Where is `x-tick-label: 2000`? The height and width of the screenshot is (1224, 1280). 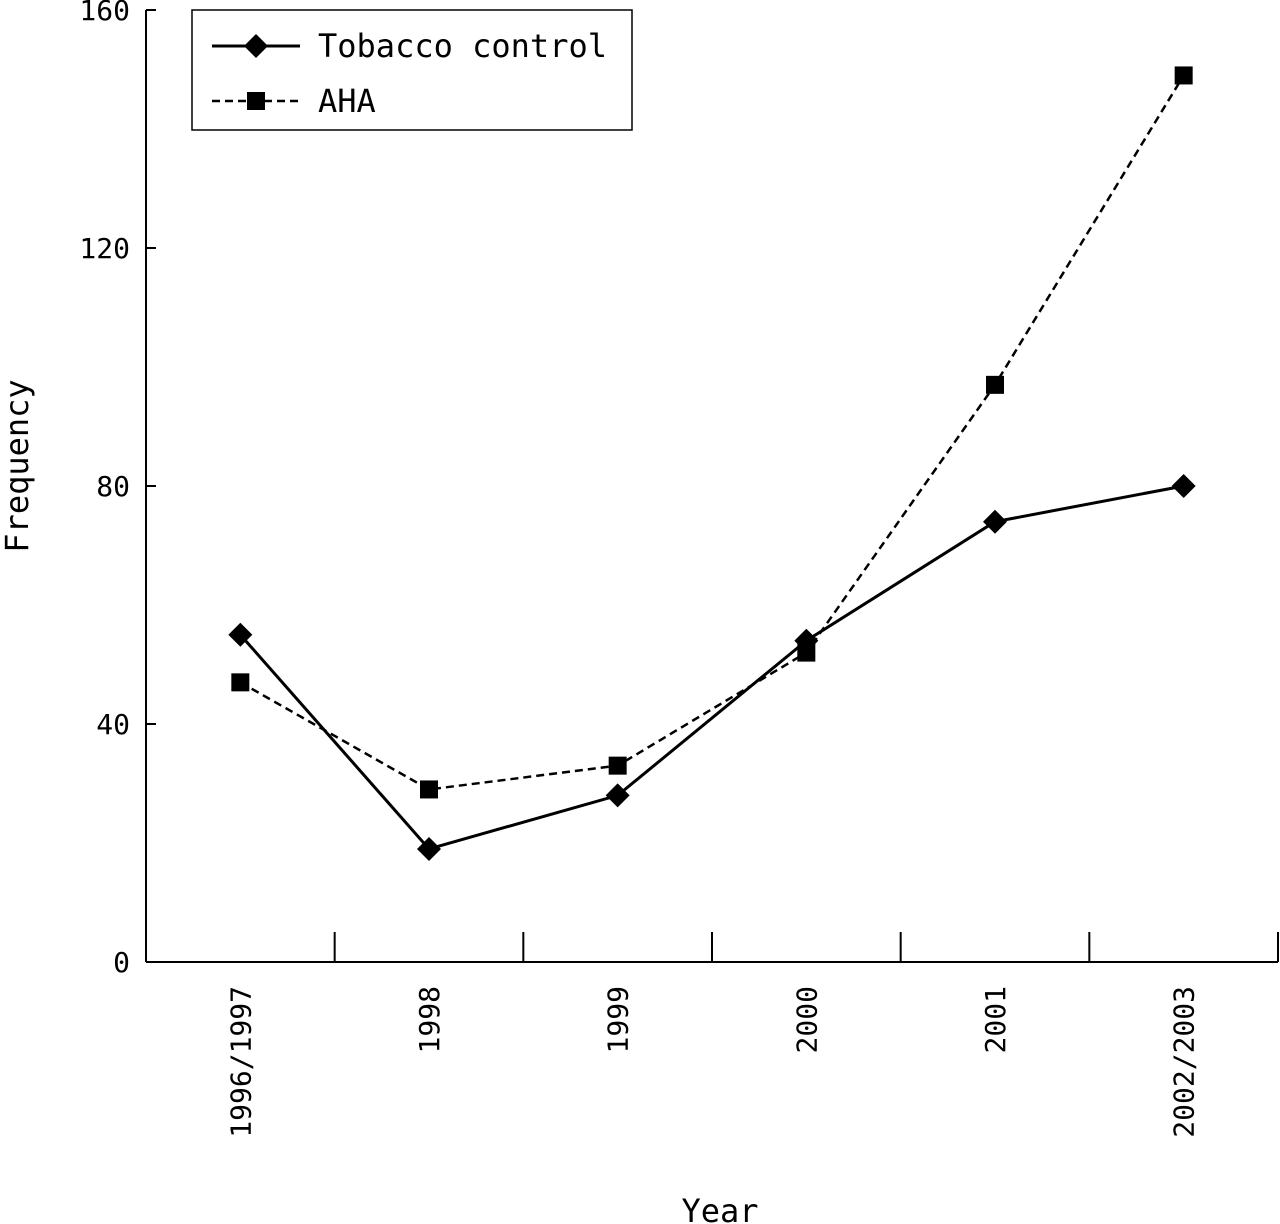 x-tick-label: 2000 is located at coordinates (806, 1019).